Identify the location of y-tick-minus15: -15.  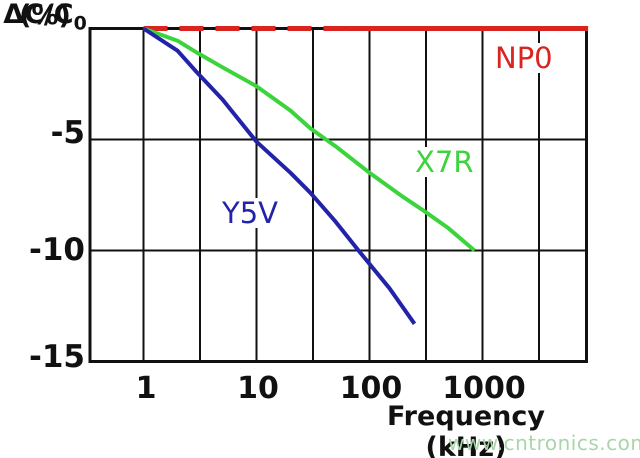
(56, 357).